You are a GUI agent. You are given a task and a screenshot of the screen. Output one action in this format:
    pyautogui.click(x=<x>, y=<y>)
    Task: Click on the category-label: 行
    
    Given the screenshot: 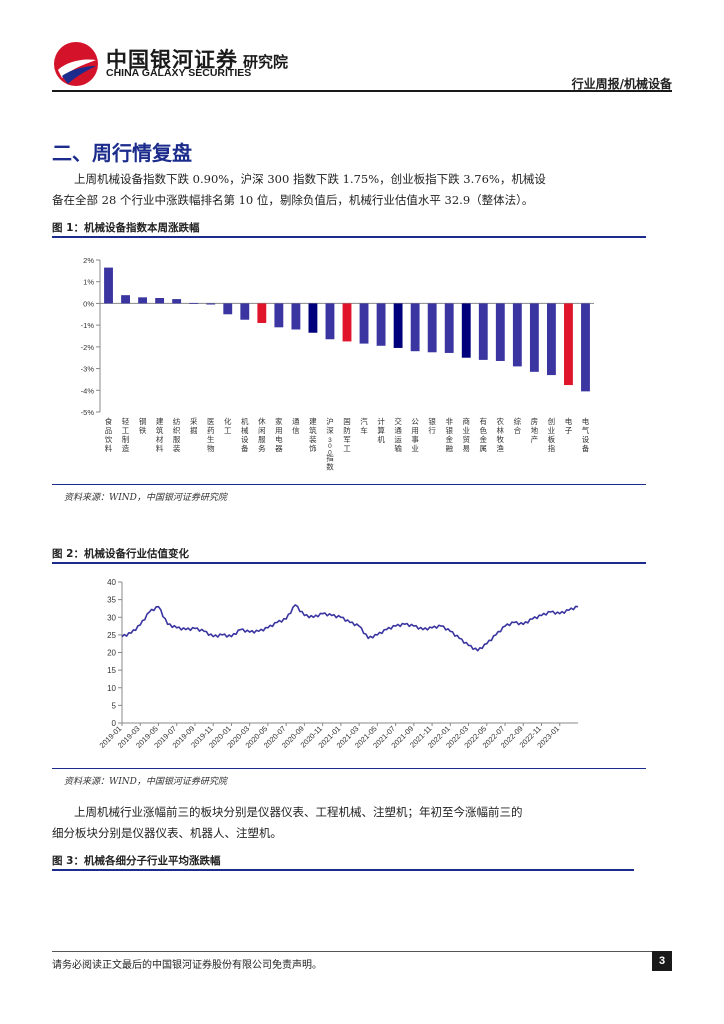 What is the action you would take?
    pyautogui.click(x=432, y=430)
    